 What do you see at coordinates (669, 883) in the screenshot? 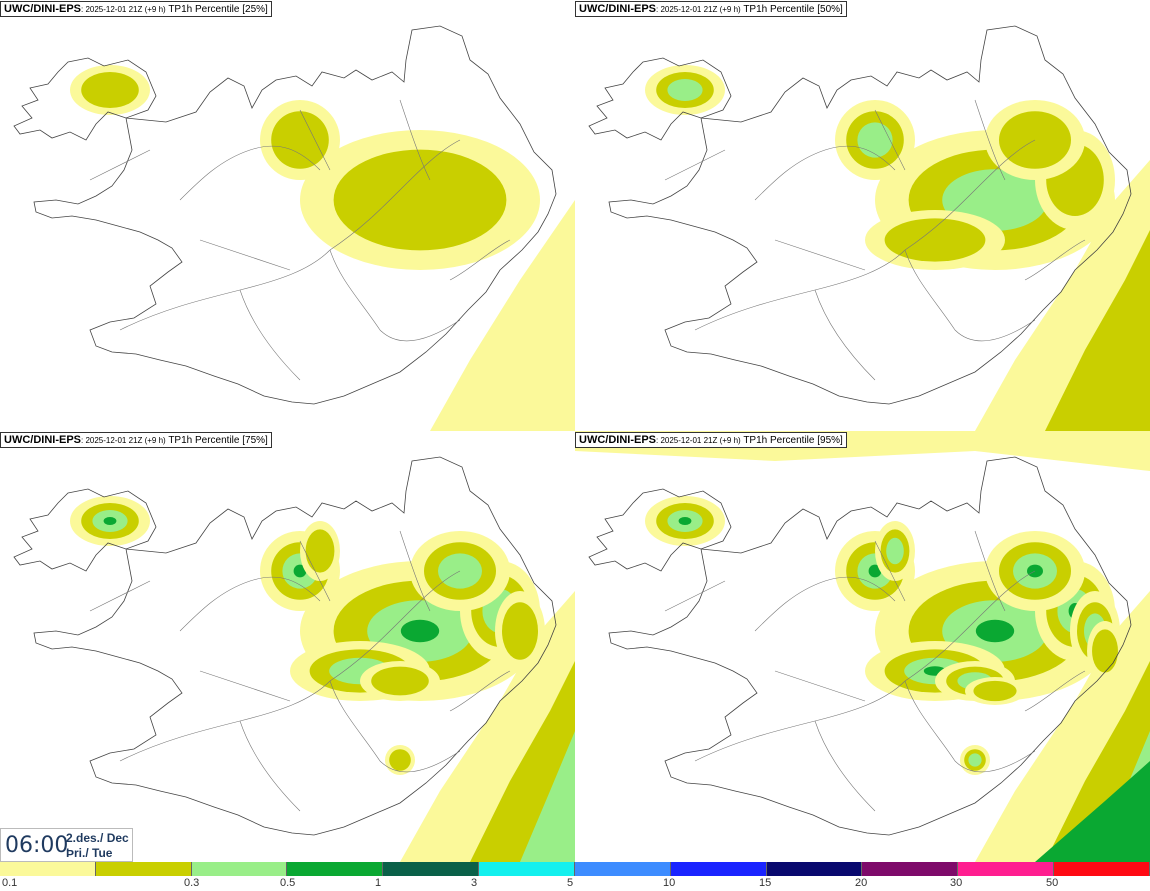
I see `legend-label: 10` at bounding box center [669, 883].